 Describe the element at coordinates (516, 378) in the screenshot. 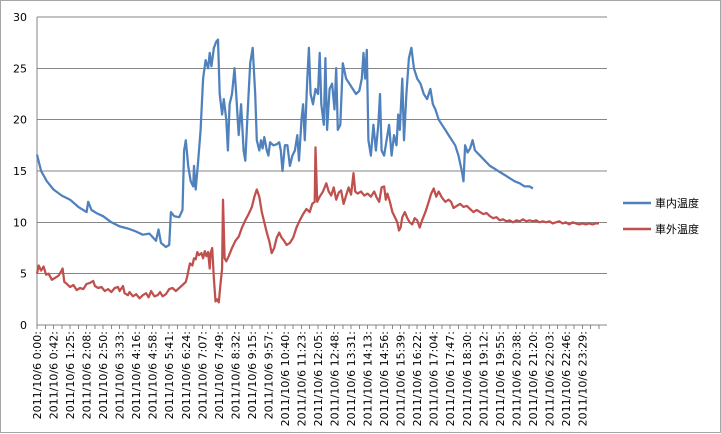

I see `x-tick-label: 2011/10/6 20:38:` at that location.